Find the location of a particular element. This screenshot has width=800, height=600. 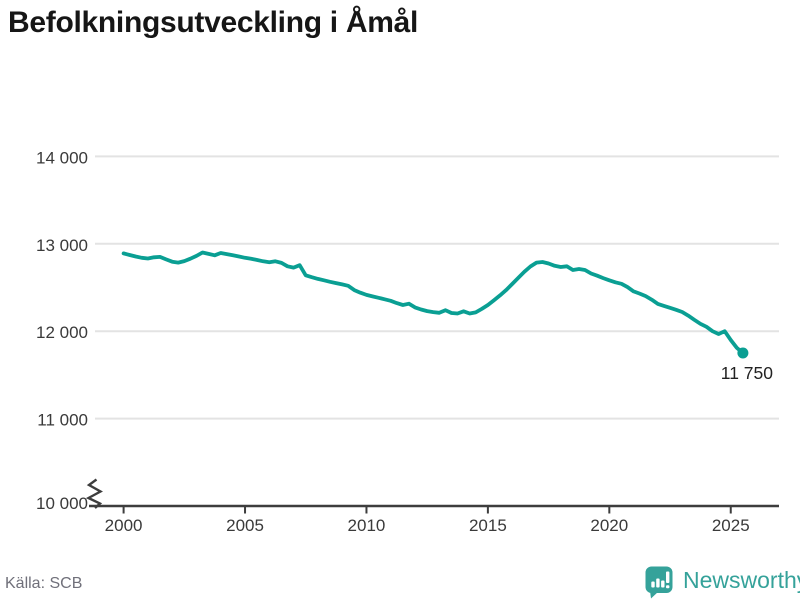

end-value-label: 11 750 is located at coordinates (747, 373).